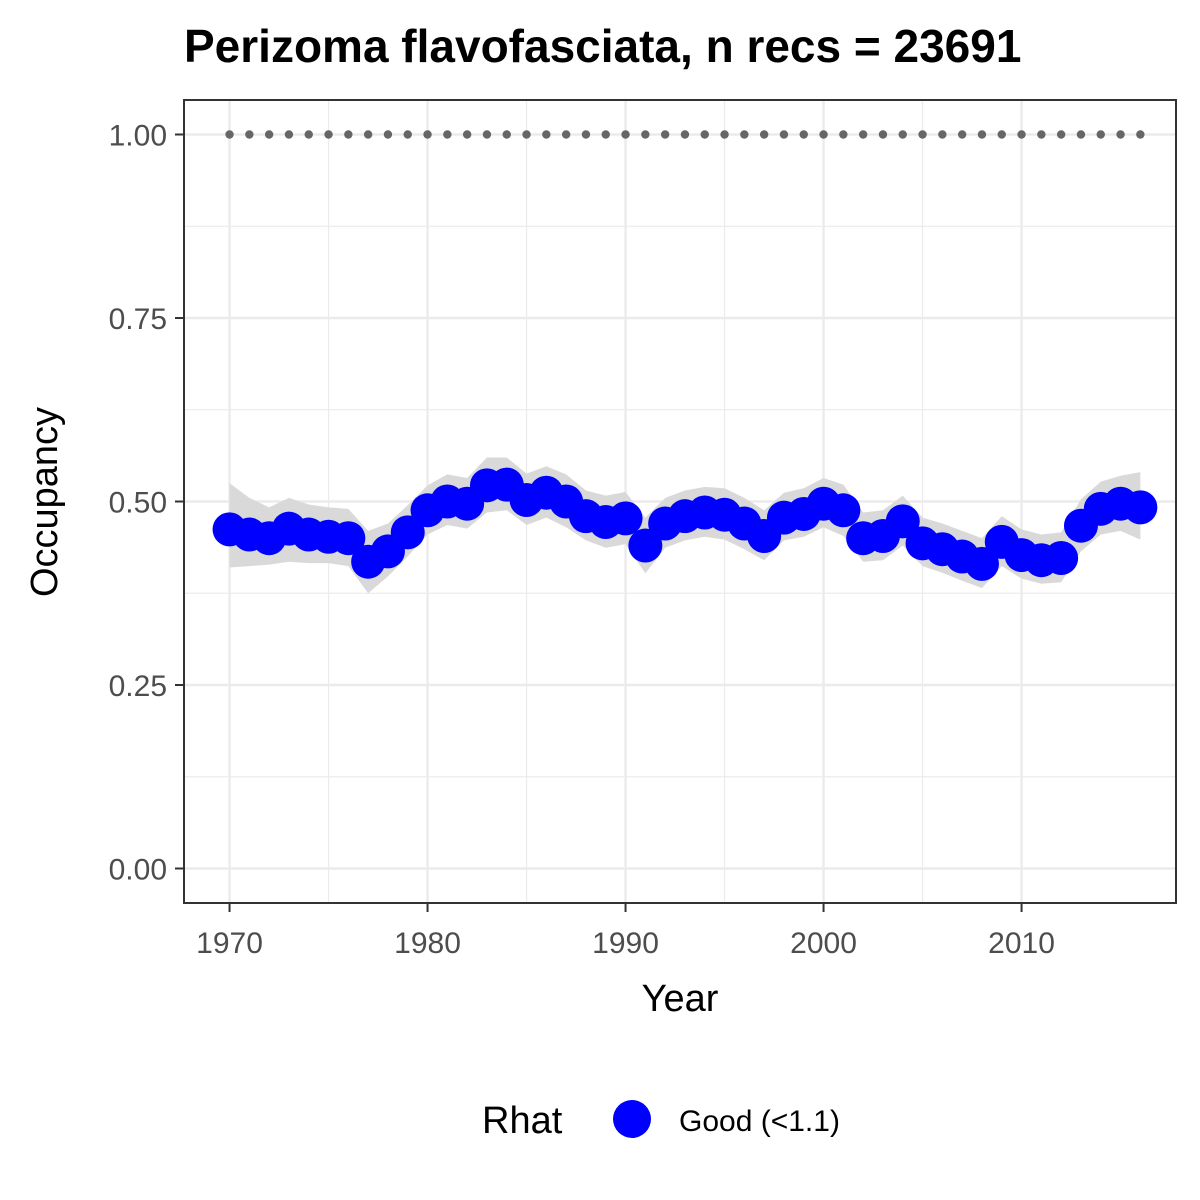  Describe the element at coordinates (45, 502) in the screenshot. I see `y-axis-title: Occupancy` at that location.